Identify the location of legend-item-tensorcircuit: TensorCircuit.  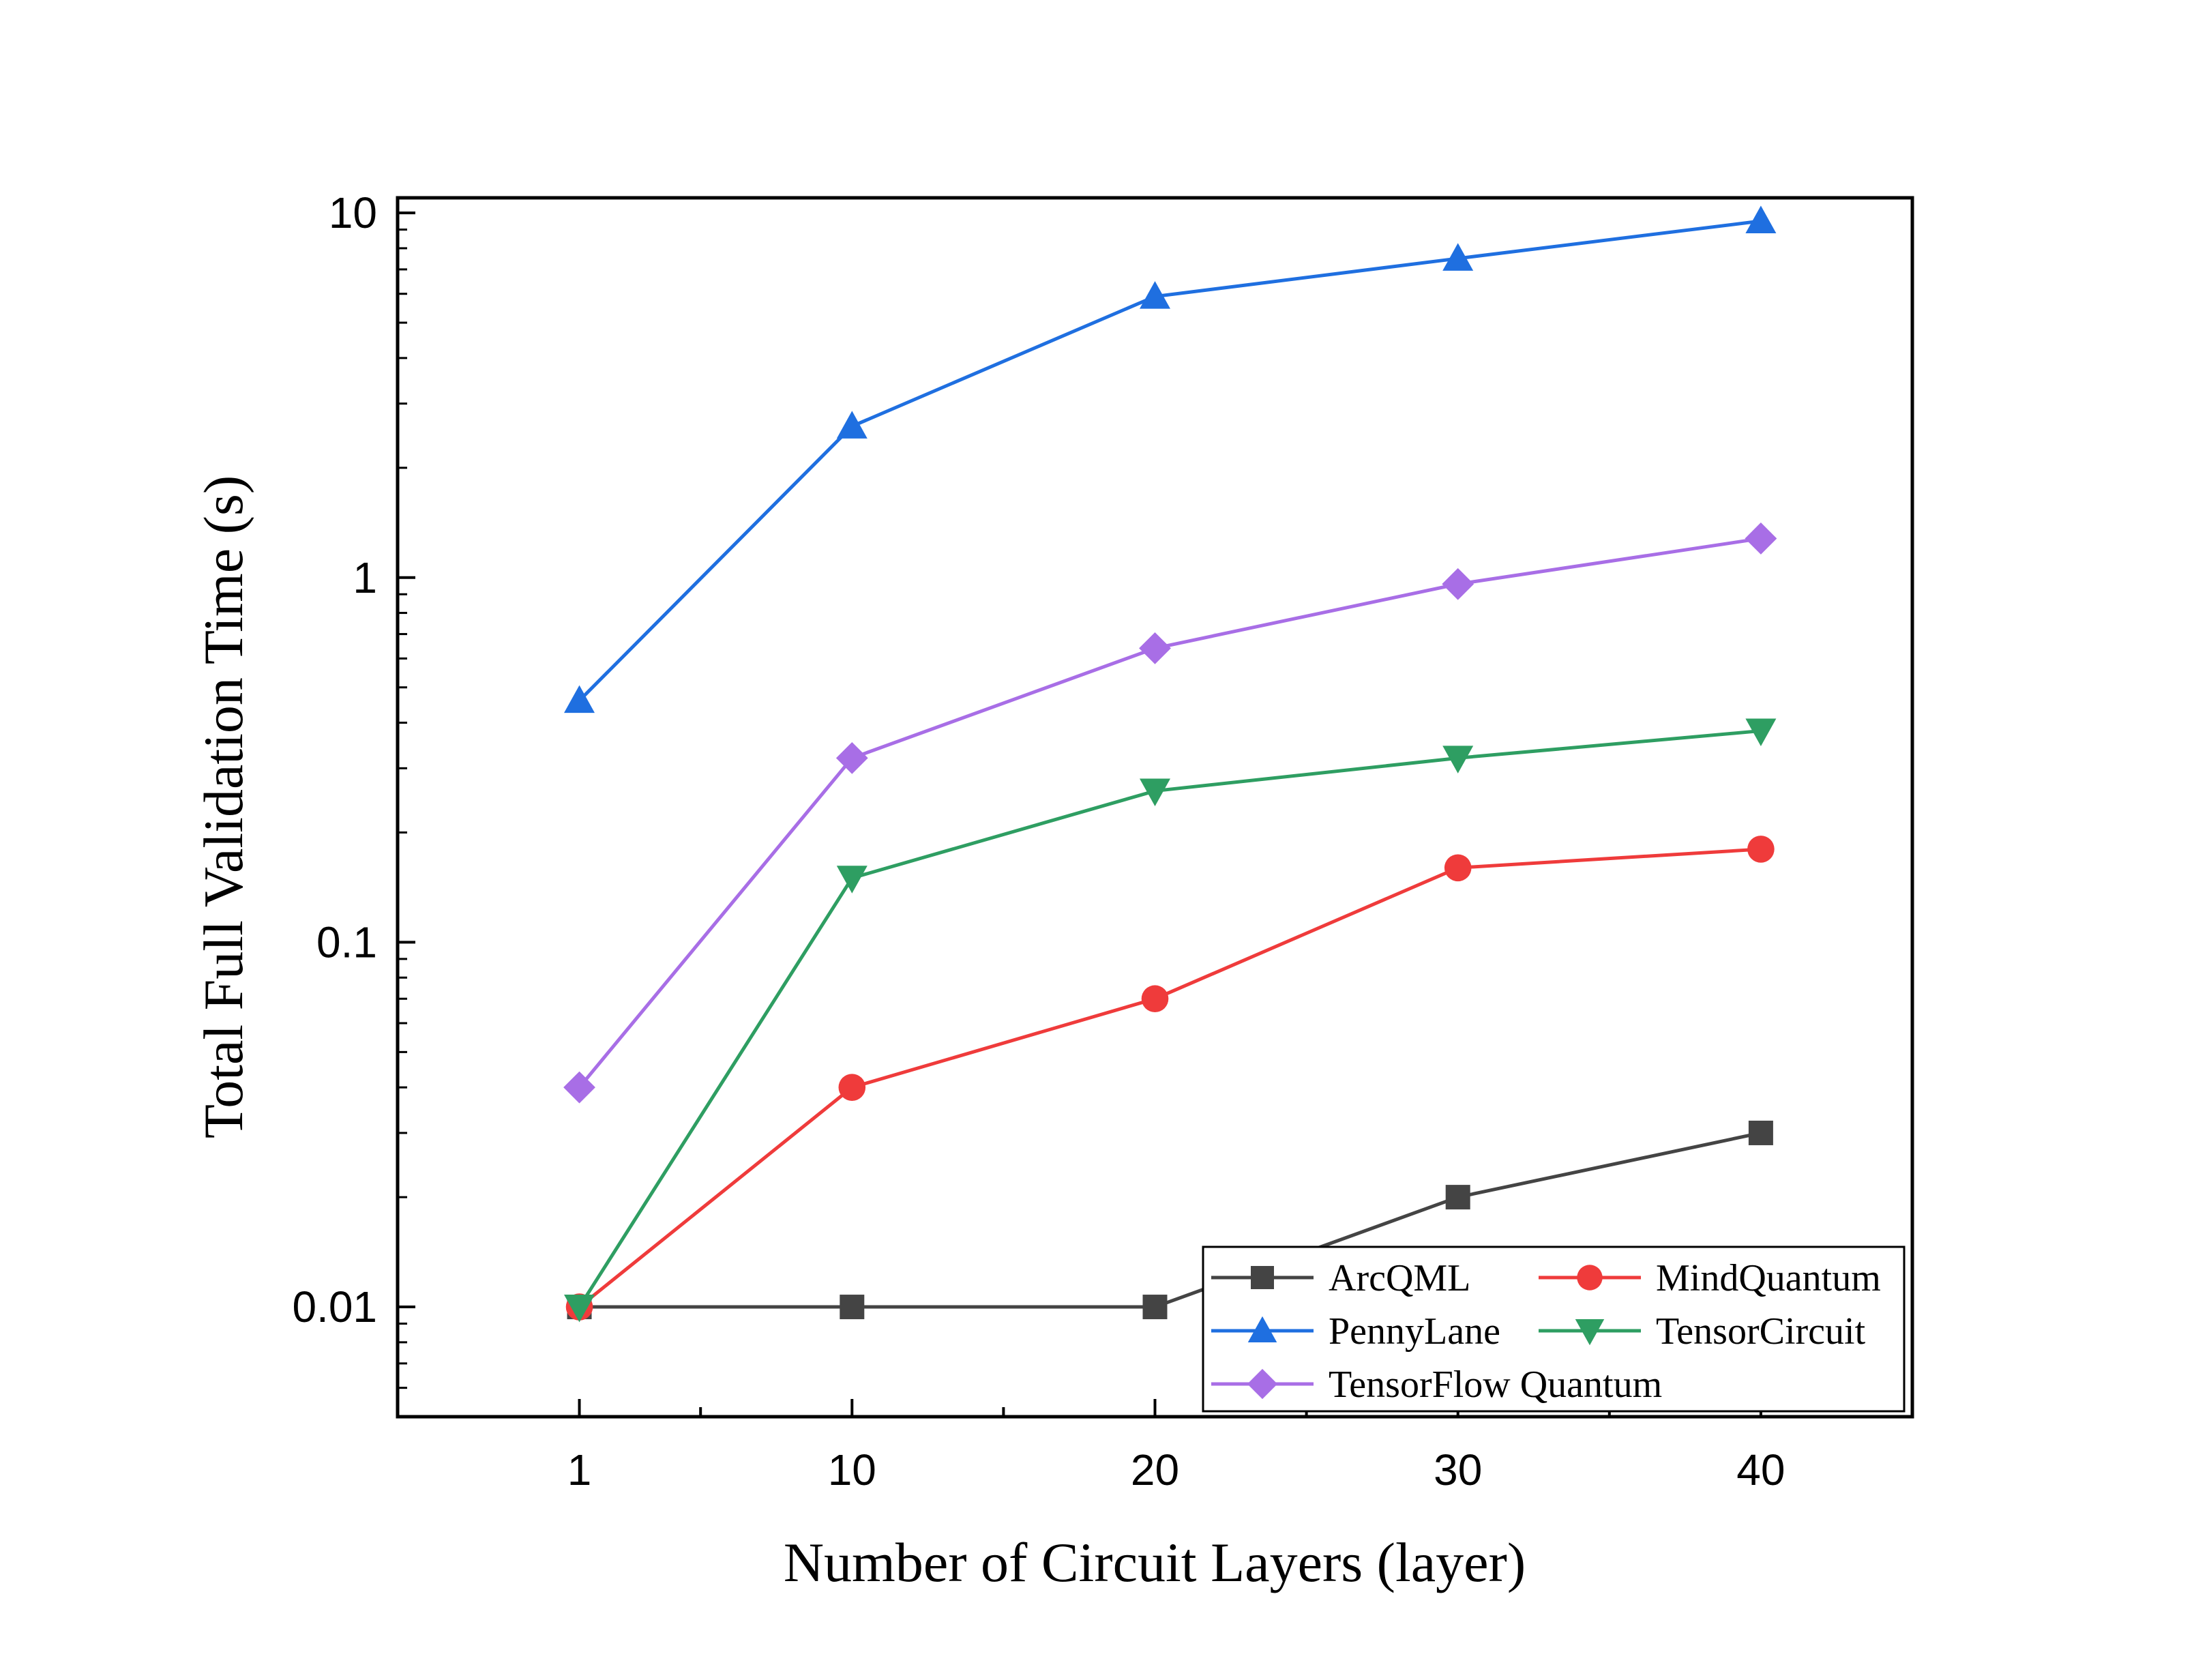
(1702, 1331).